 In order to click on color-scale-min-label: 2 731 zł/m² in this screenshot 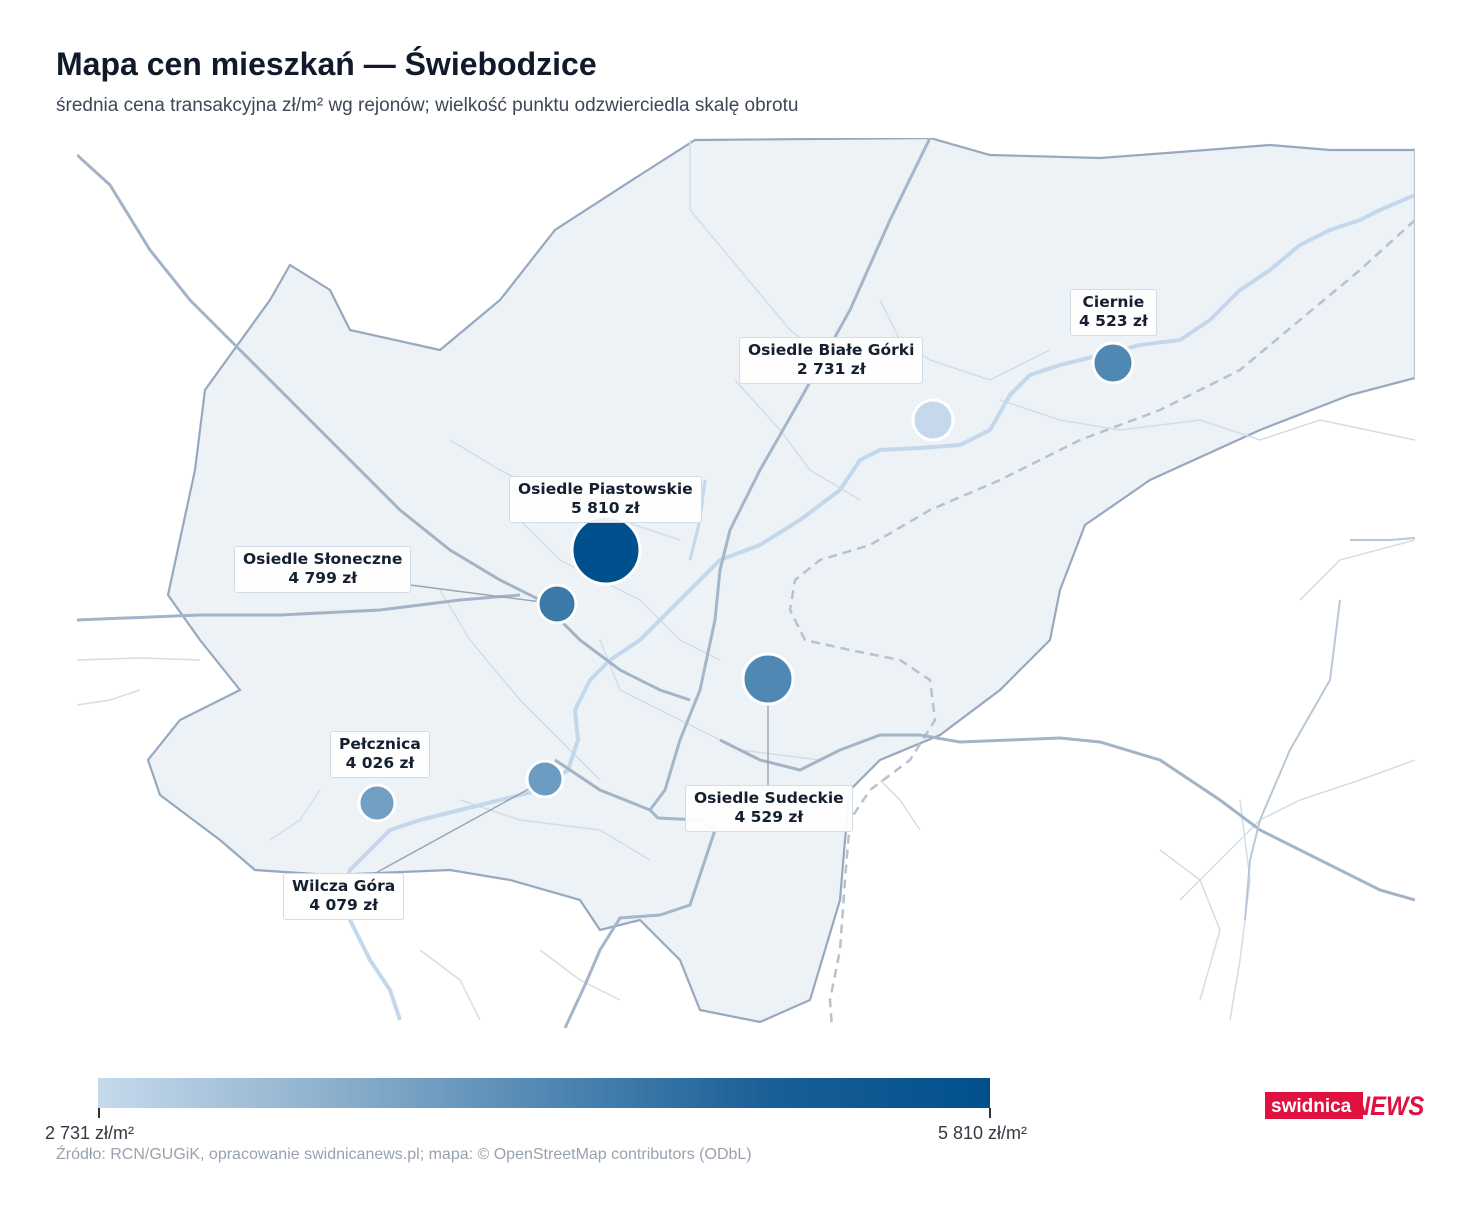, I will do `click(90, 1133)`.